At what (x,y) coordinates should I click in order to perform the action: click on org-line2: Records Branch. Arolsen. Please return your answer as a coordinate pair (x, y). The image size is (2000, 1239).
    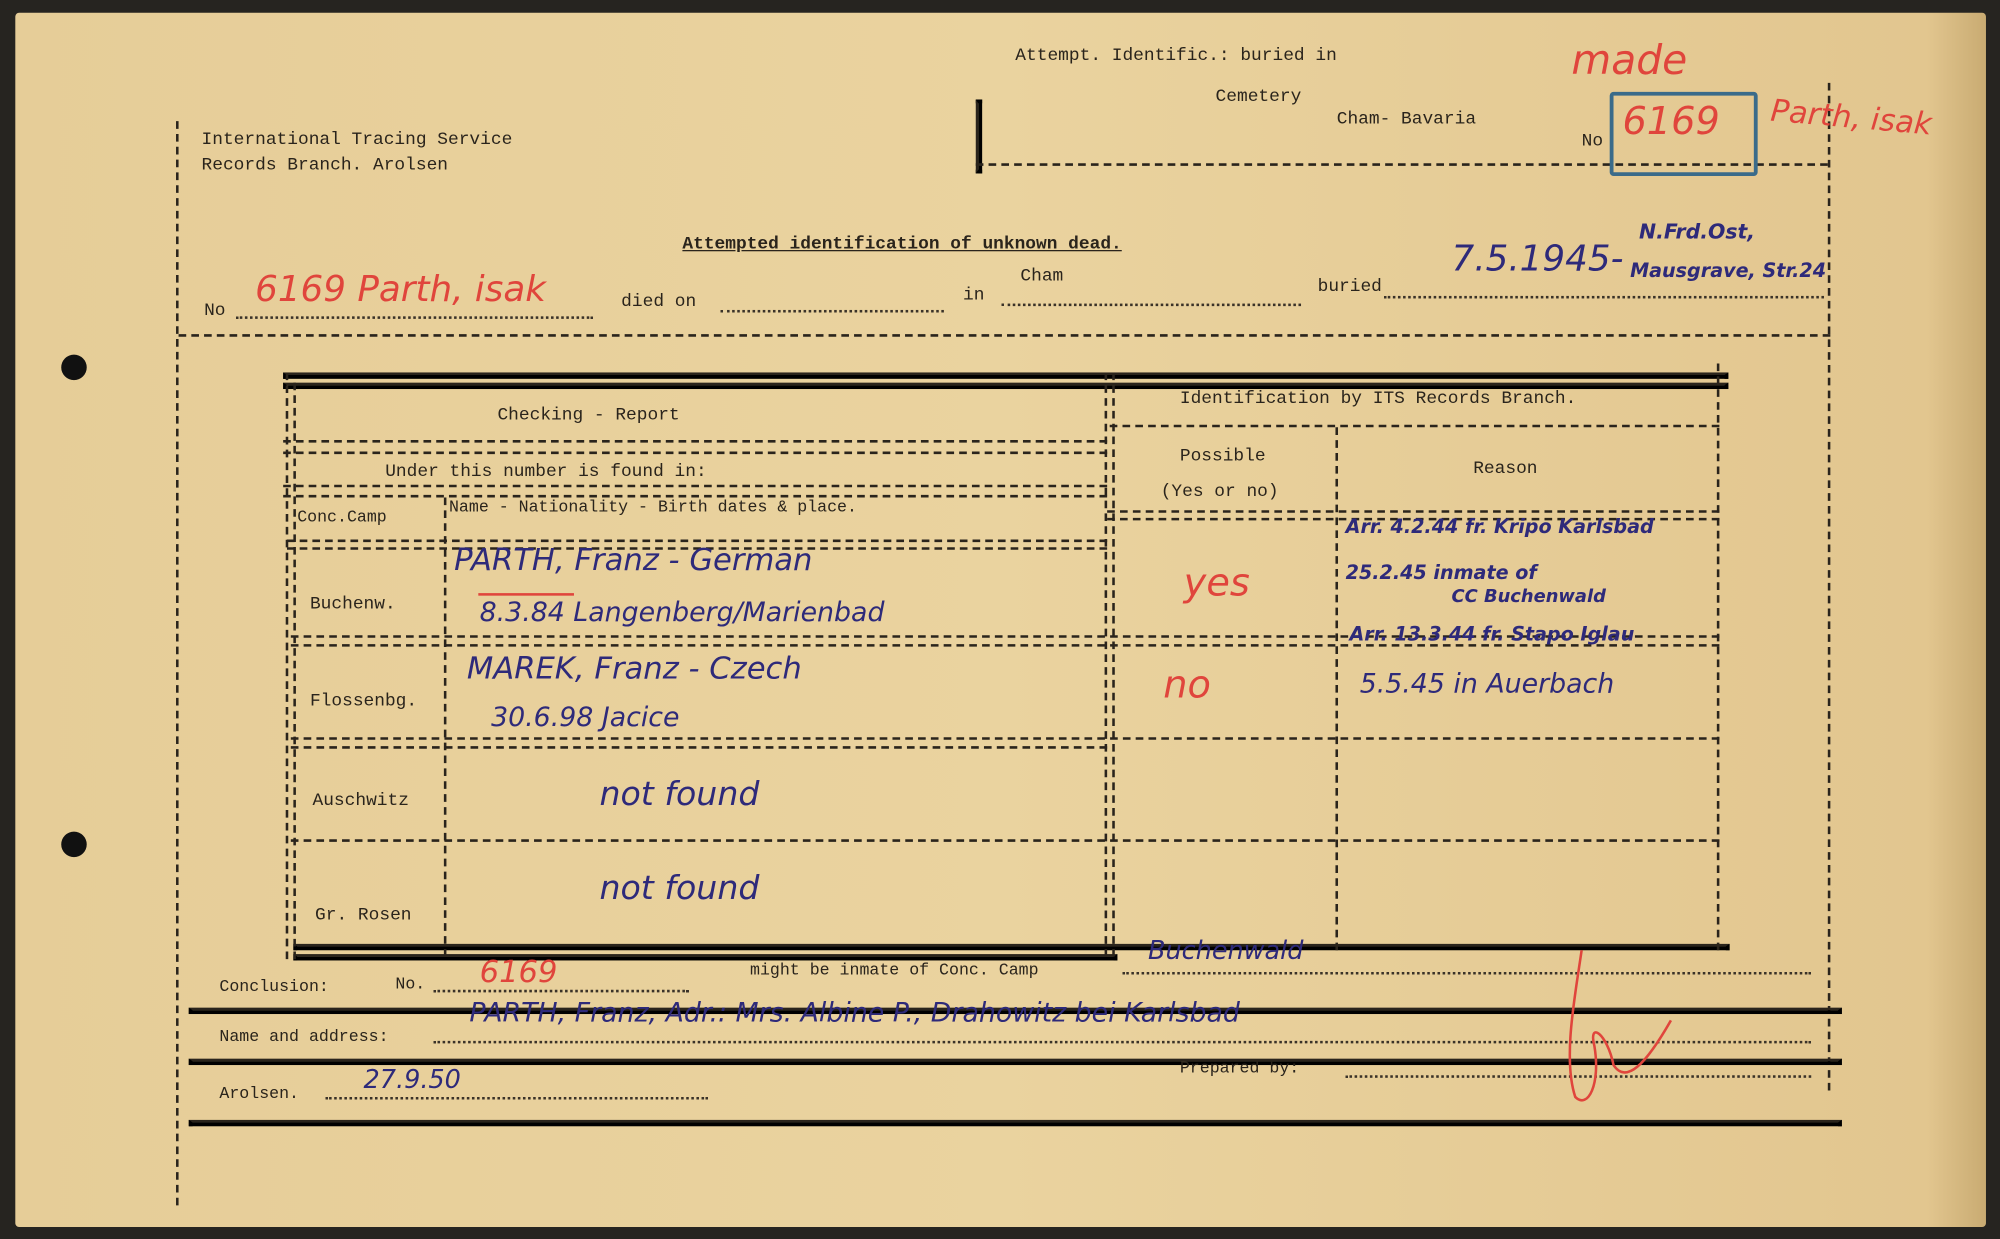
    Looking at the image, I should click on (325, 166).